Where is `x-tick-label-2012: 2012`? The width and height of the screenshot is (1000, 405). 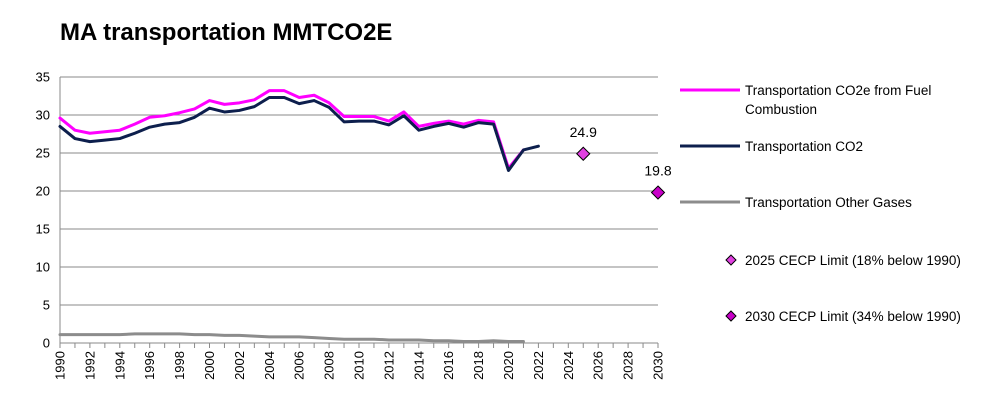 x-tick-label-2012: 2012 is located at coordinates (388, 365).